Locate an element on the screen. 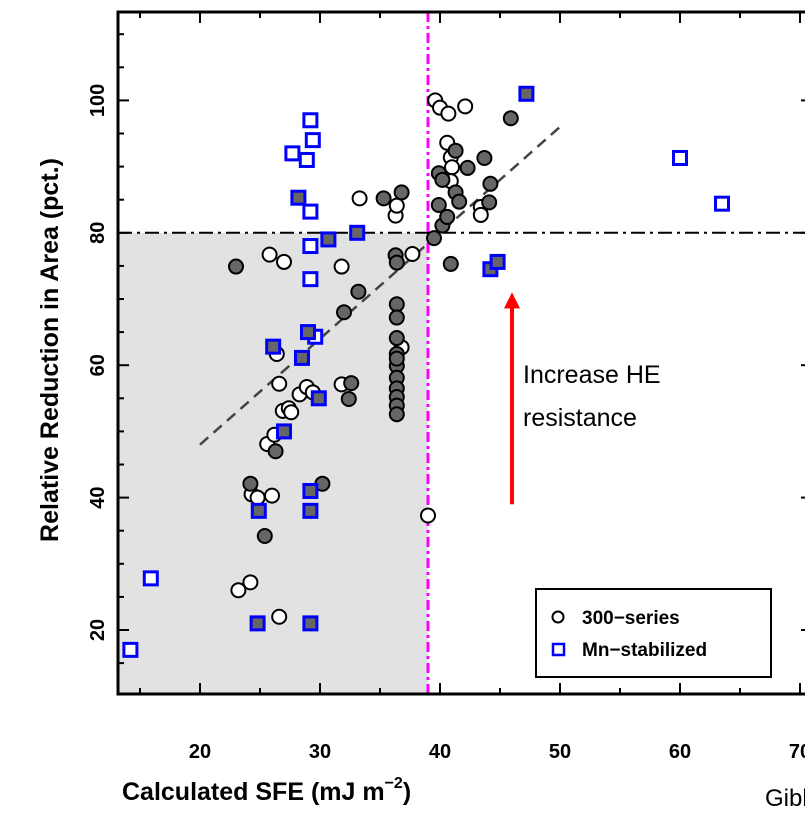 This screenshot has width=805, height=816. legend-label-300-series: 300−series is located at coordinates (631, 618).